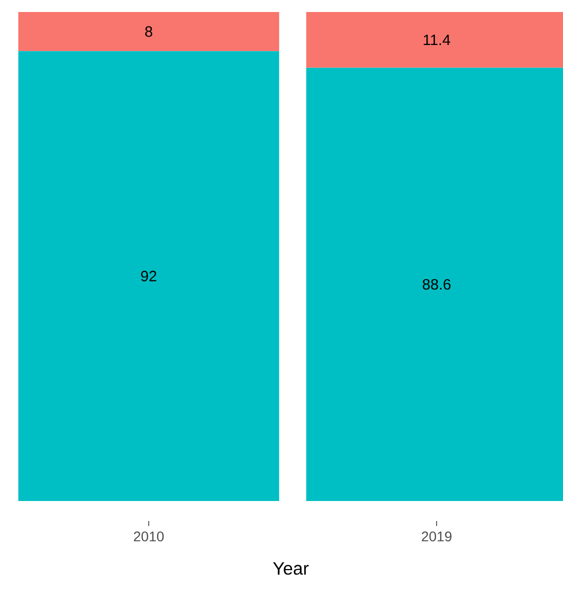  Describe the element at coordinates (148, 276) in the screenshot. I see `data-label: 92` at that location.